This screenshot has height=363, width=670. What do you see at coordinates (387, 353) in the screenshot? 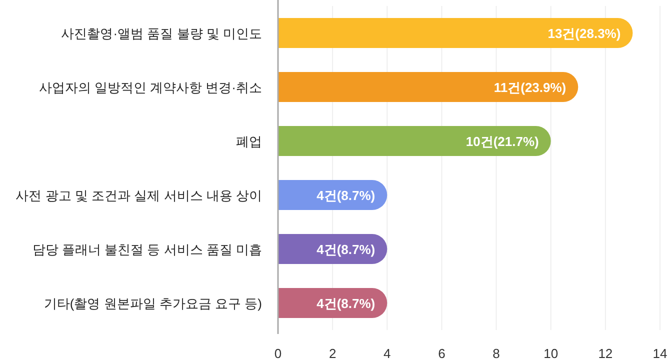
I see `xtick: 4` at bounding box center [387, 353].